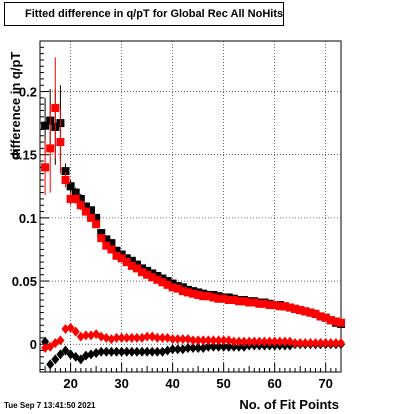 Image resolution: width=400 pixels, height=414 pixels. What do you see at coordinates (28, 92) in the screenshot?
I see `y-tick-label: 0.2` at bounding box center [28, 92].